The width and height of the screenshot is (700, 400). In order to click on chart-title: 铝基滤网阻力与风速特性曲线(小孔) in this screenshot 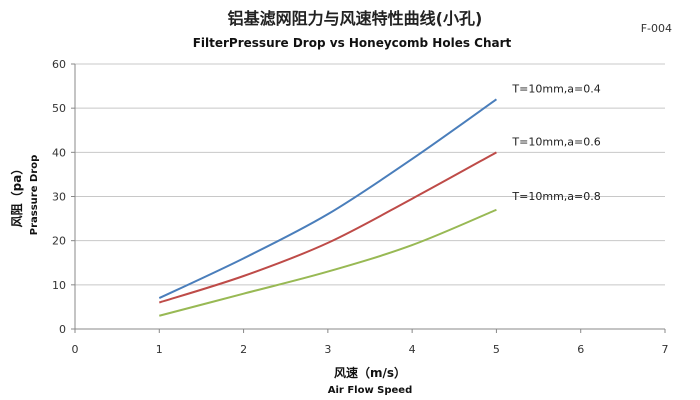, I will do `click(355, 18)`.